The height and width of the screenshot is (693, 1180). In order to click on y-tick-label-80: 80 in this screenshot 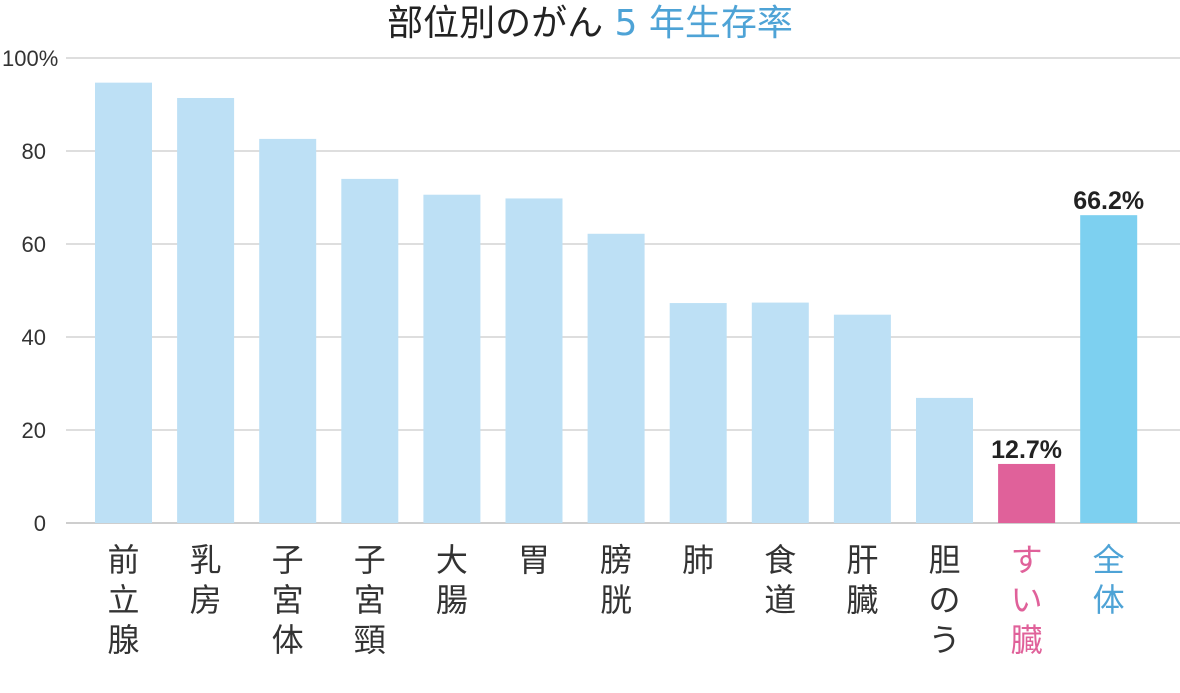, I will do `click(34, 151)`.